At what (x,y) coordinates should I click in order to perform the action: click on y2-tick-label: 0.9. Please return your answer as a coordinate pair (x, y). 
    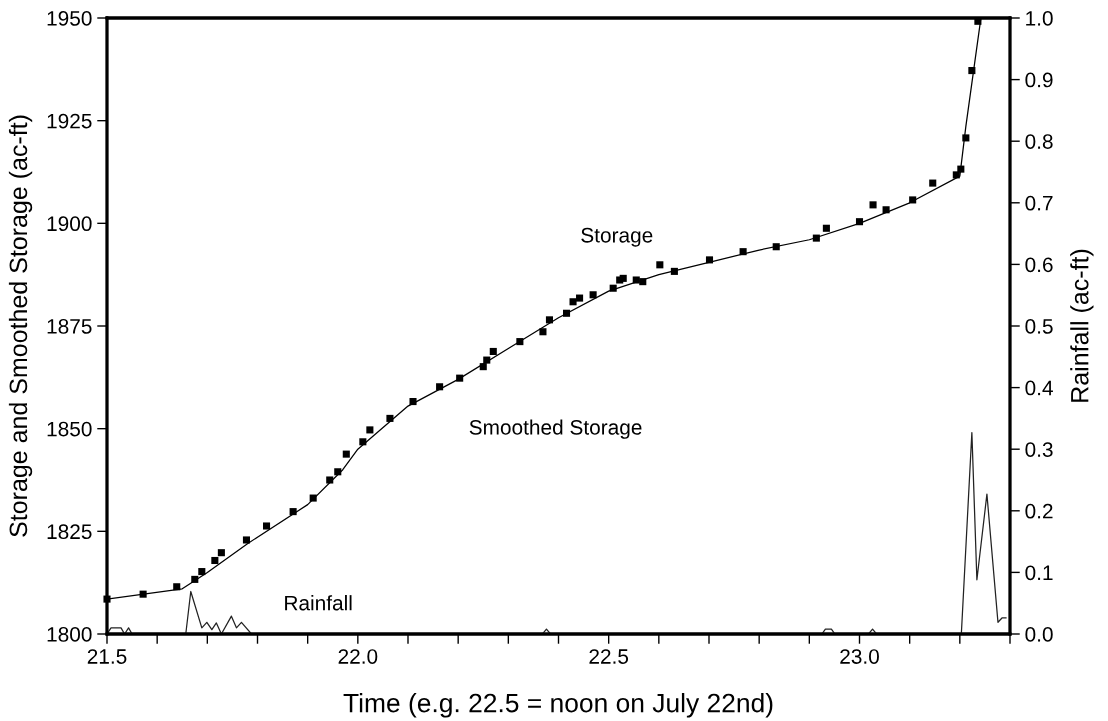
    Looking at the image, I should click on (1039, 80).